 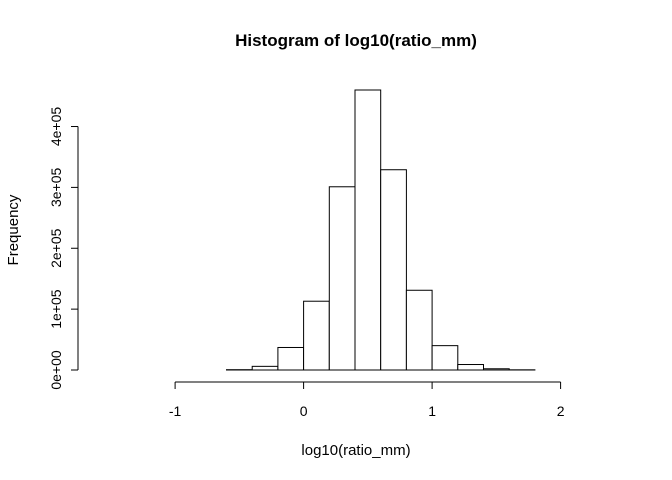 What do you see at coordinates (561, 411) in the screenshot?
I see `x-tick-label: 2` at bounding box center [561, 411].